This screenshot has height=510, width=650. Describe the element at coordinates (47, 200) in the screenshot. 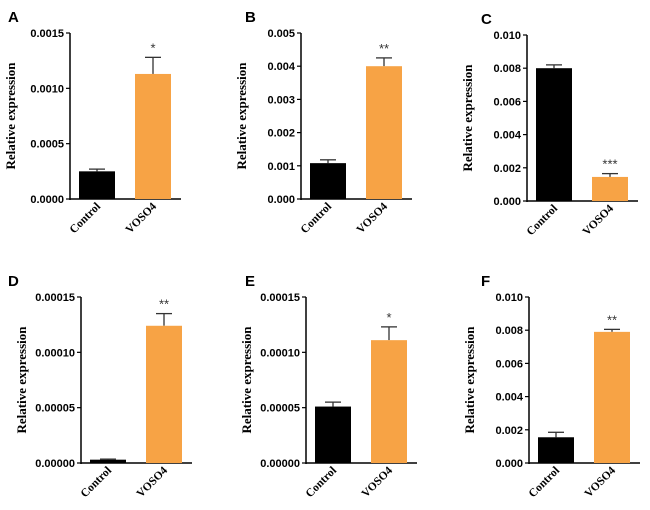

I see `y-tick-label: 0.0000` at that location.